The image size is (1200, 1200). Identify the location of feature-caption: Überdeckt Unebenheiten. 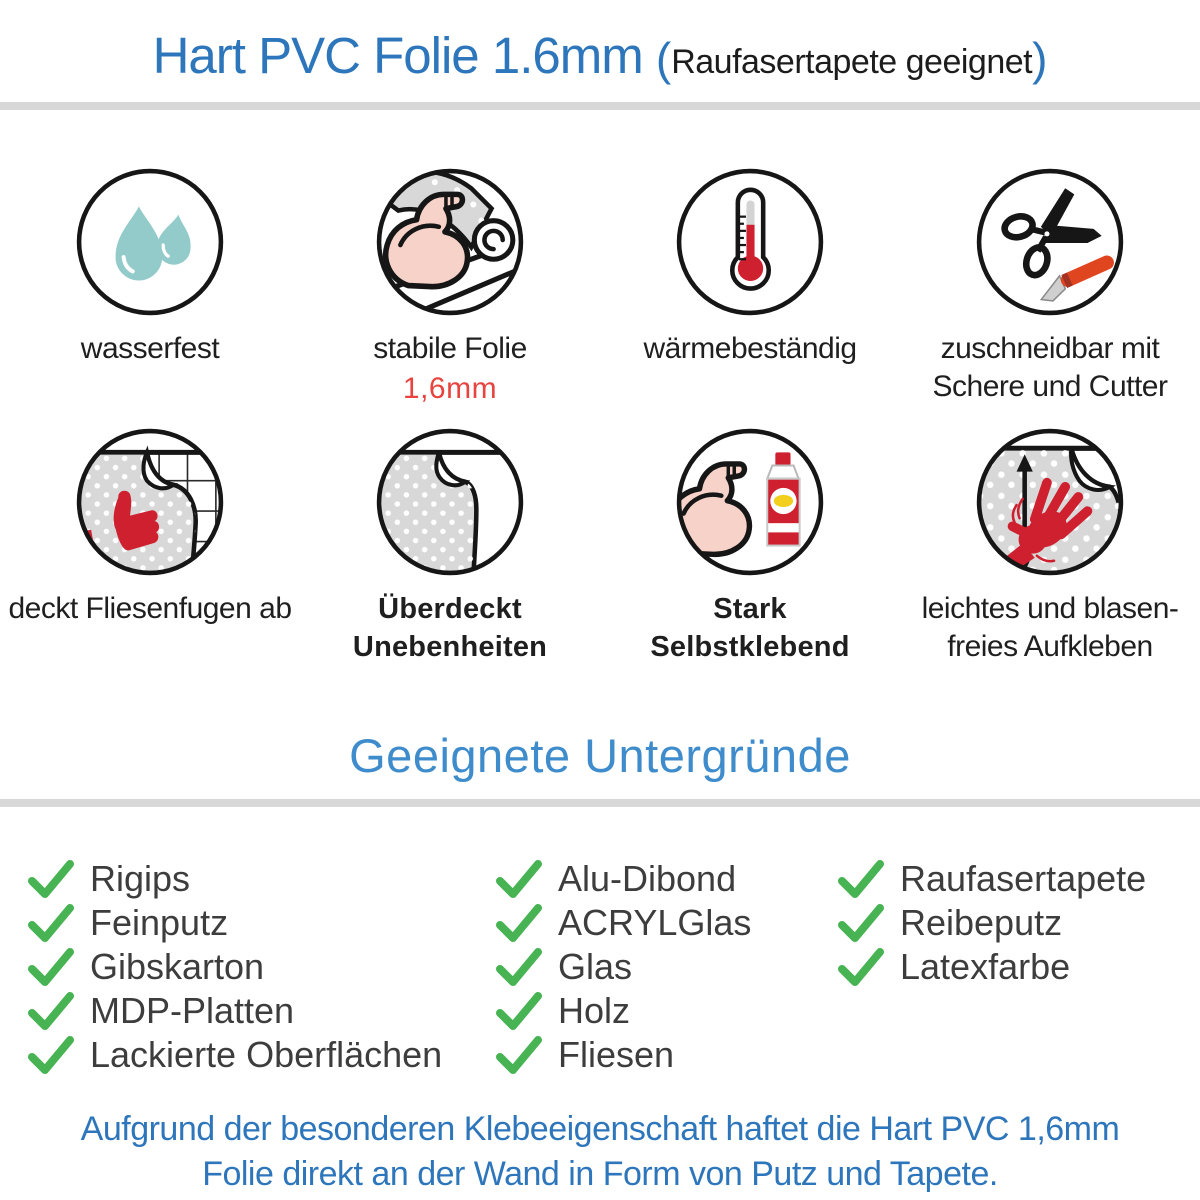
(450, 628).